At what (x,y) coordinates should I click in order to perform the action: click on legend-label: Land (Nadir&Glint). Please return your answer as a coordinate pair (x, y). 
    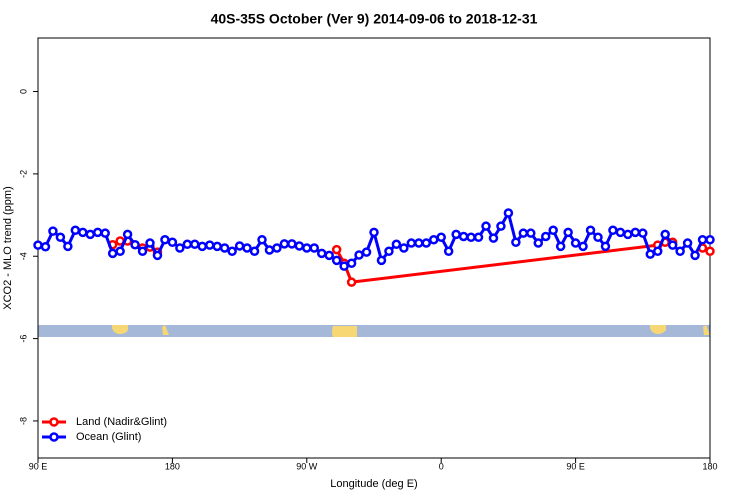
    Looking at the image, I should click on (121, 422).